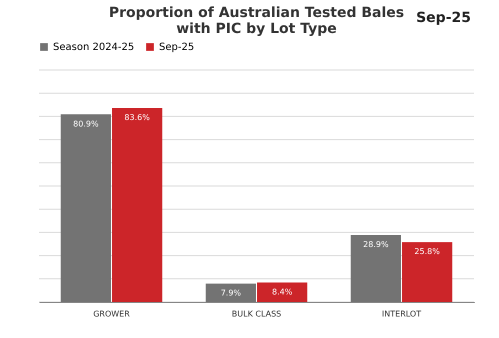 Image resolution: width=499 pixels, height=338 pixels. Describe the element at coordinates (257, 314) in the screenshot. I see `x-tick-label: BULK CLASS` at that location.